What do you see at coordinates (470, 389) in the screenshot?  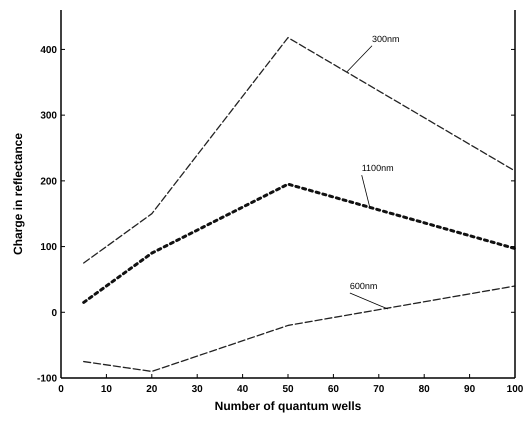 I see `x-tick-label: 90` at bounding box center [470, 389].